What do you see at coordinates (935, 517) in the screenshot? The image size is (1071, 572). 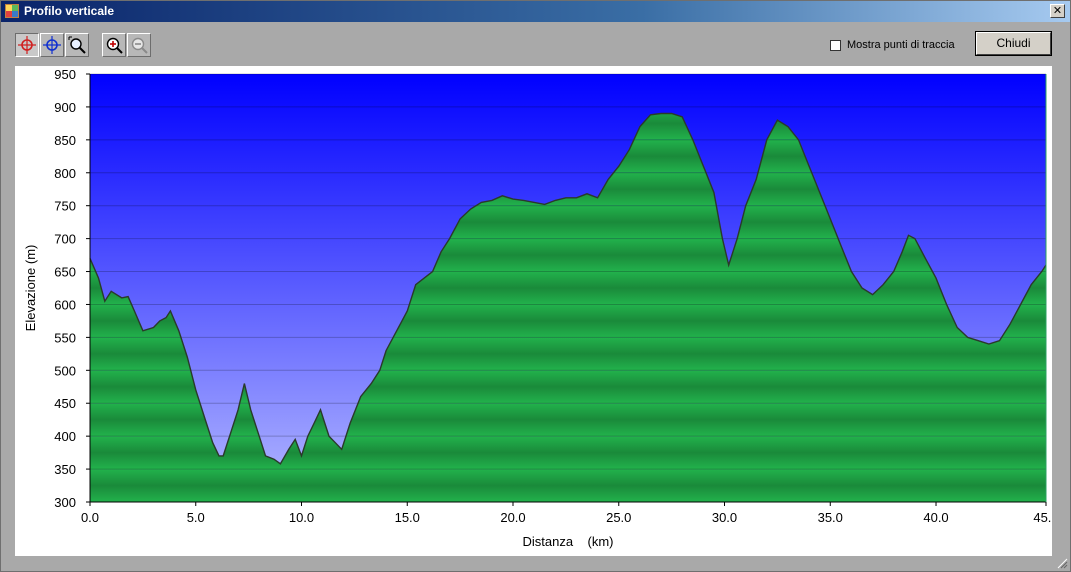 I see `x-tick-label: 40.0` at bounding box center [935, 517].